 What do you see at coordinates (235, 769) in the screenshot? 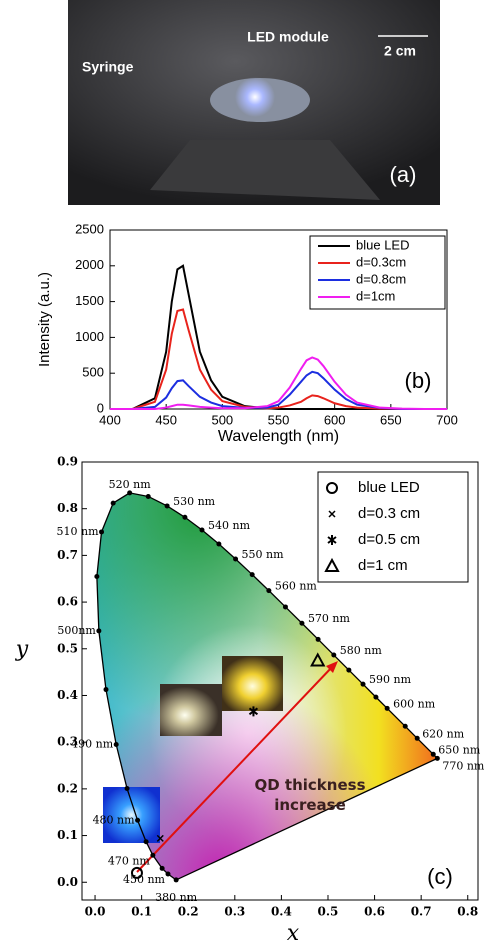
I see `arrow` at bounding box center [235, 769].